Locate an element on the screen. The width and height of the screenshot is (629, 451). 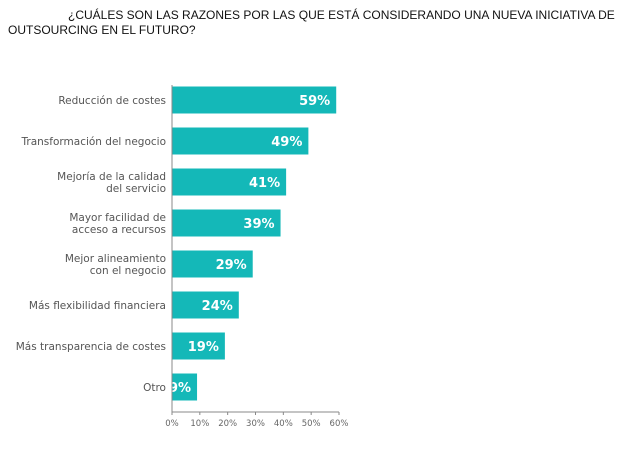
x-tick-label-7: 60% is located at coordinates (339, 424).